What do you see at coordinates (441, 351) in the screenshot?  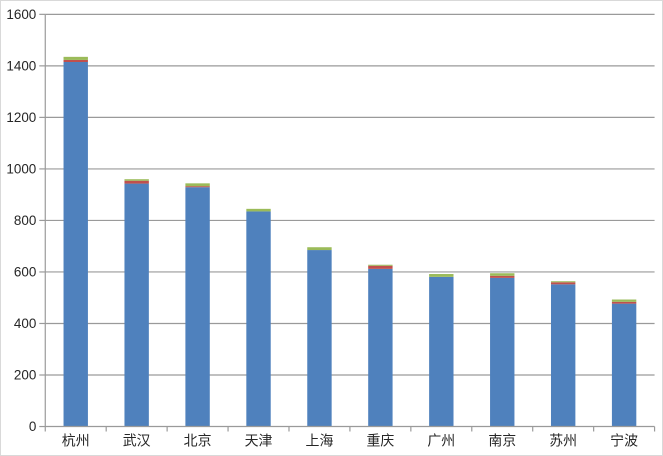 I see `bar-segment-blue-guangzhou` at bounding box center [441, 351].